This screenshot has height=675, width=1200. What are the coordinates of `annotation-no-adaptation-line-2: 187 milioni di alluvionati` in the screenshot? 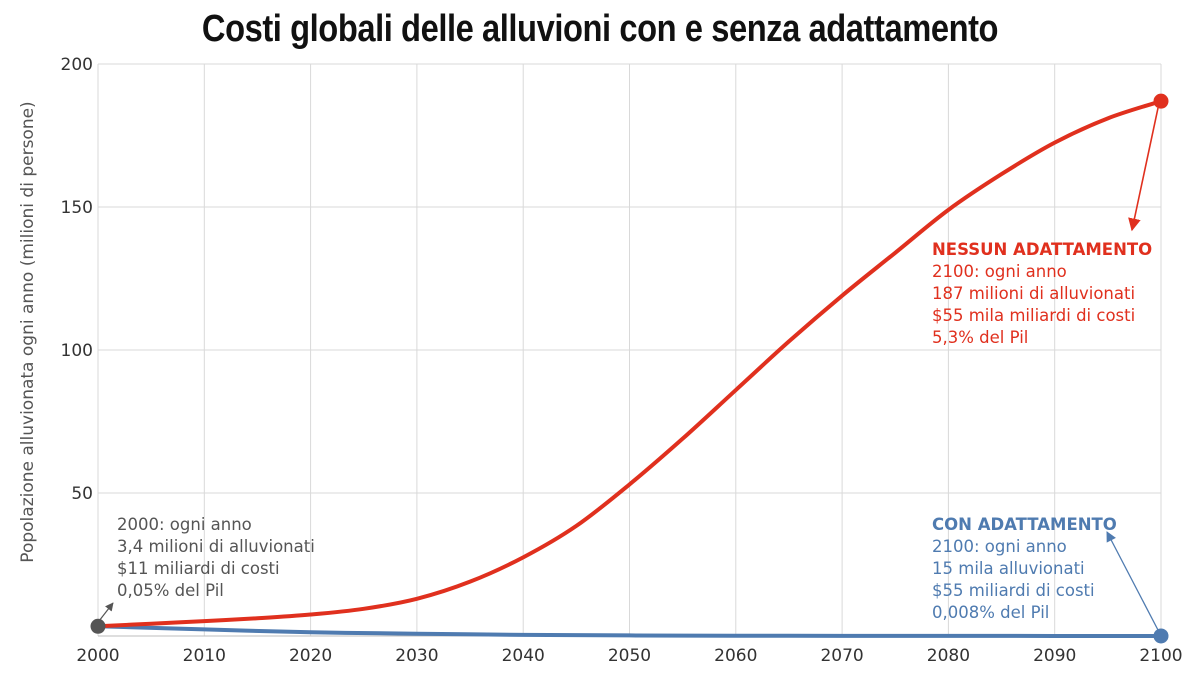 It's located at (1033, 293).